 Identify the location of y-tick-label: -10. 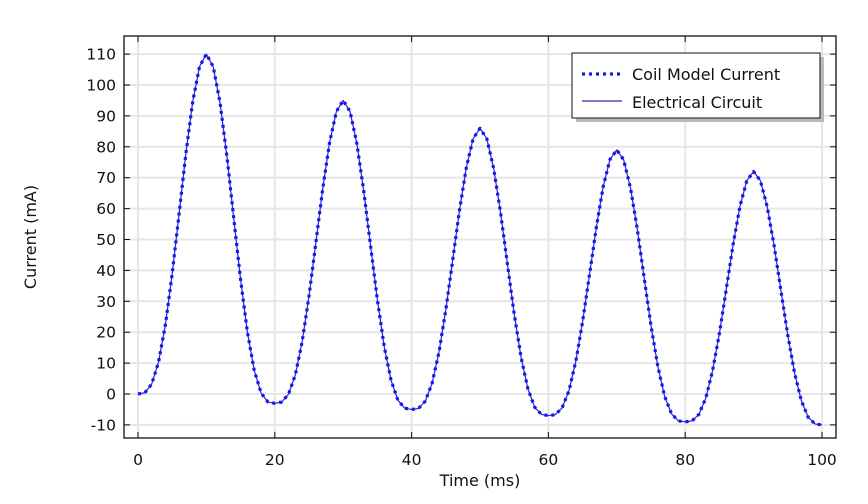
(103, 425).